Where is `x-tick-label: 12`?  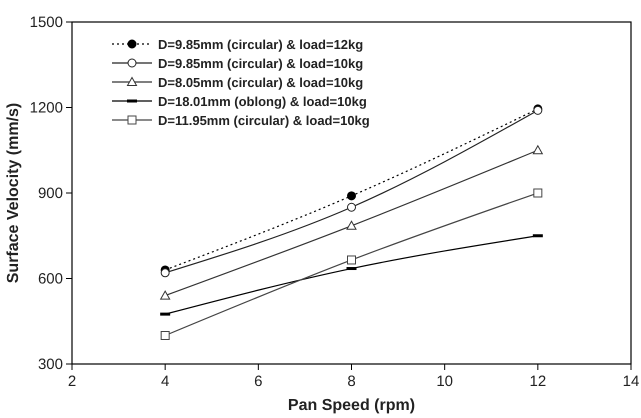
x-tick-label: 12 is located at coordinates (537, 381).